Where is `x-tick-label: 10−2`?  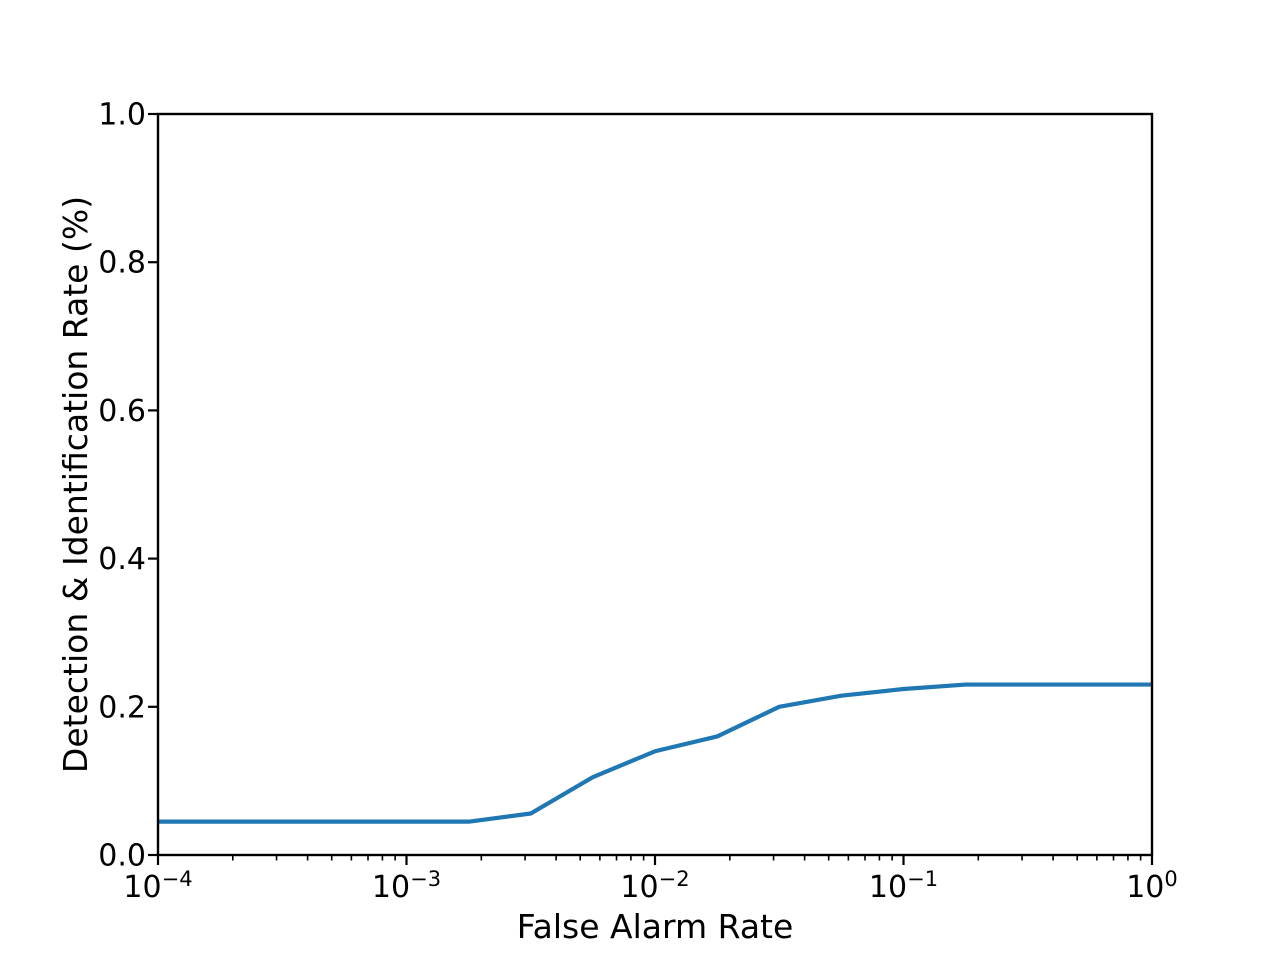 x-tick-label: 10−2 is located at coordinates (654, 886).